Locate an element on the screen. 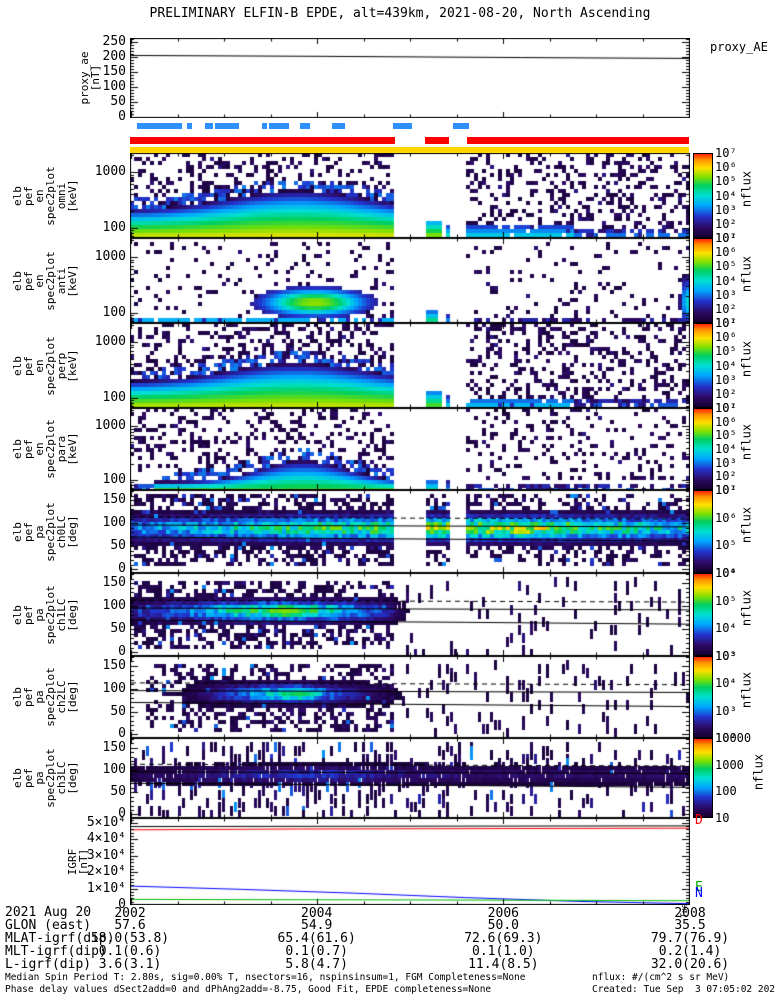 The image size is (775, 1000). y-tick-label-ch0LC: 50 is located at coordinates (118, 546).